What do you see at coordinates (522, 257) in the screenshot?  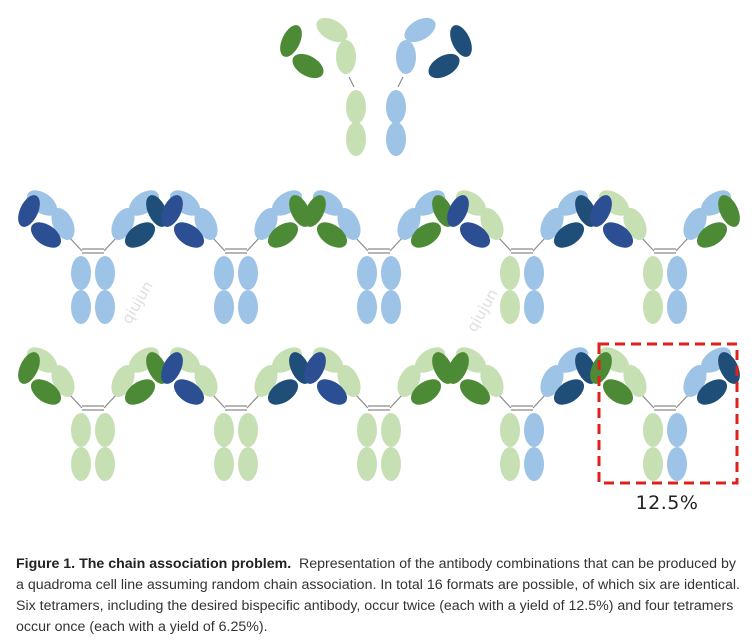 I see `antibody-r1-c4` at bounding box center [522, 257].